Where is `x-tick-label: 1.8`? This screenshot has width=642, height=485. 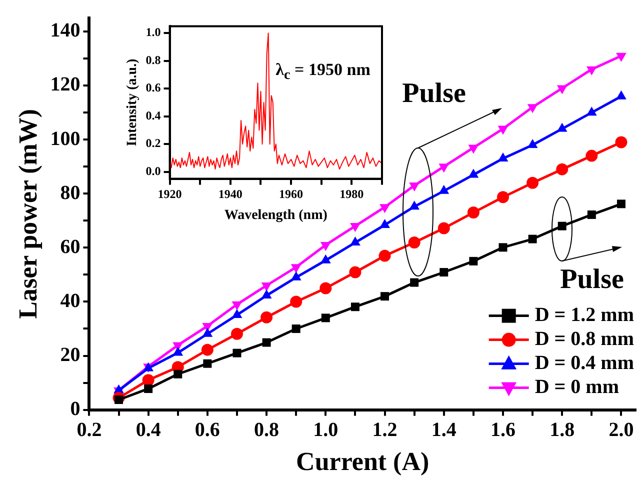 x-tick-label: 1.8 is located at coordinates (562, 429).